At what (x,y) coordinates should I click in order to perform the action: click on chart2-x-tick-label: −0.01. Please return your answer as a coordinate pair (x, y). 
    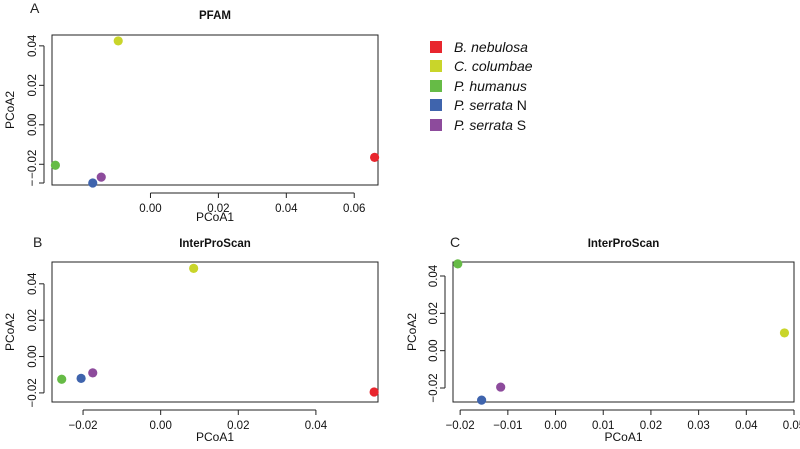
    Looking at the image, I should click on (507, 426).